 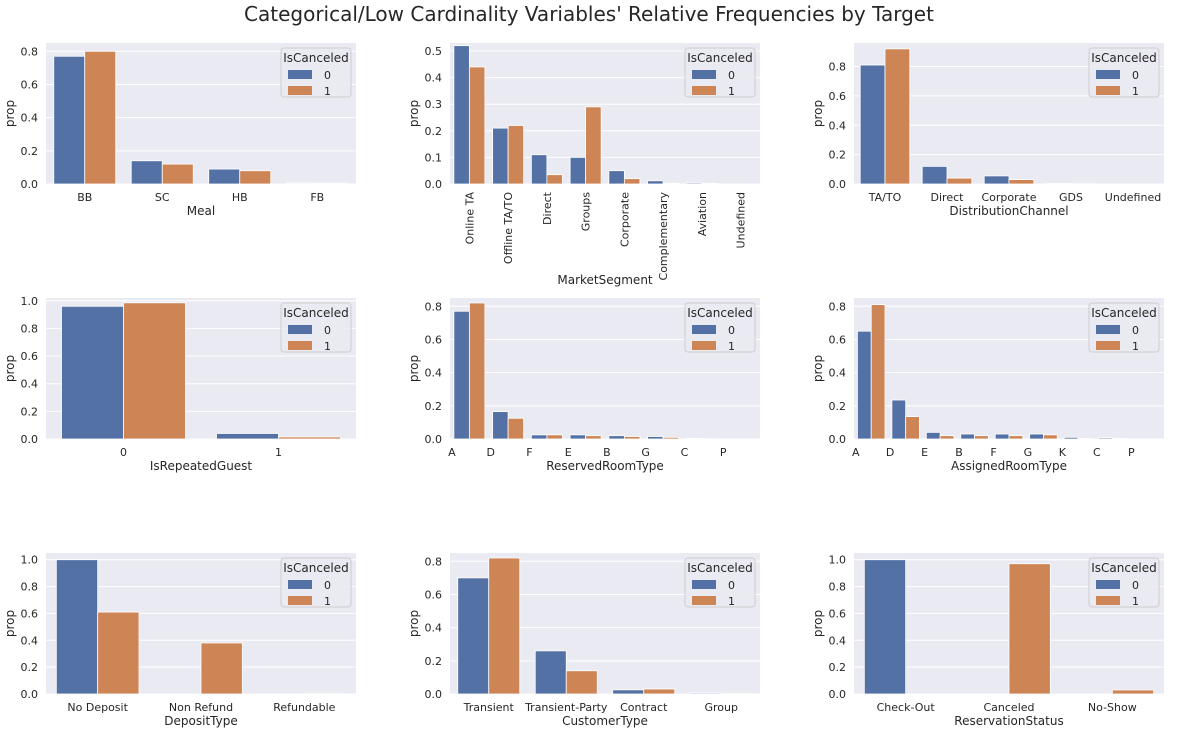 What do you see at coordinates (605, 721) in the screenshot?
I see `x-axis-label: CustomerType` at bounding box center [605, 721].